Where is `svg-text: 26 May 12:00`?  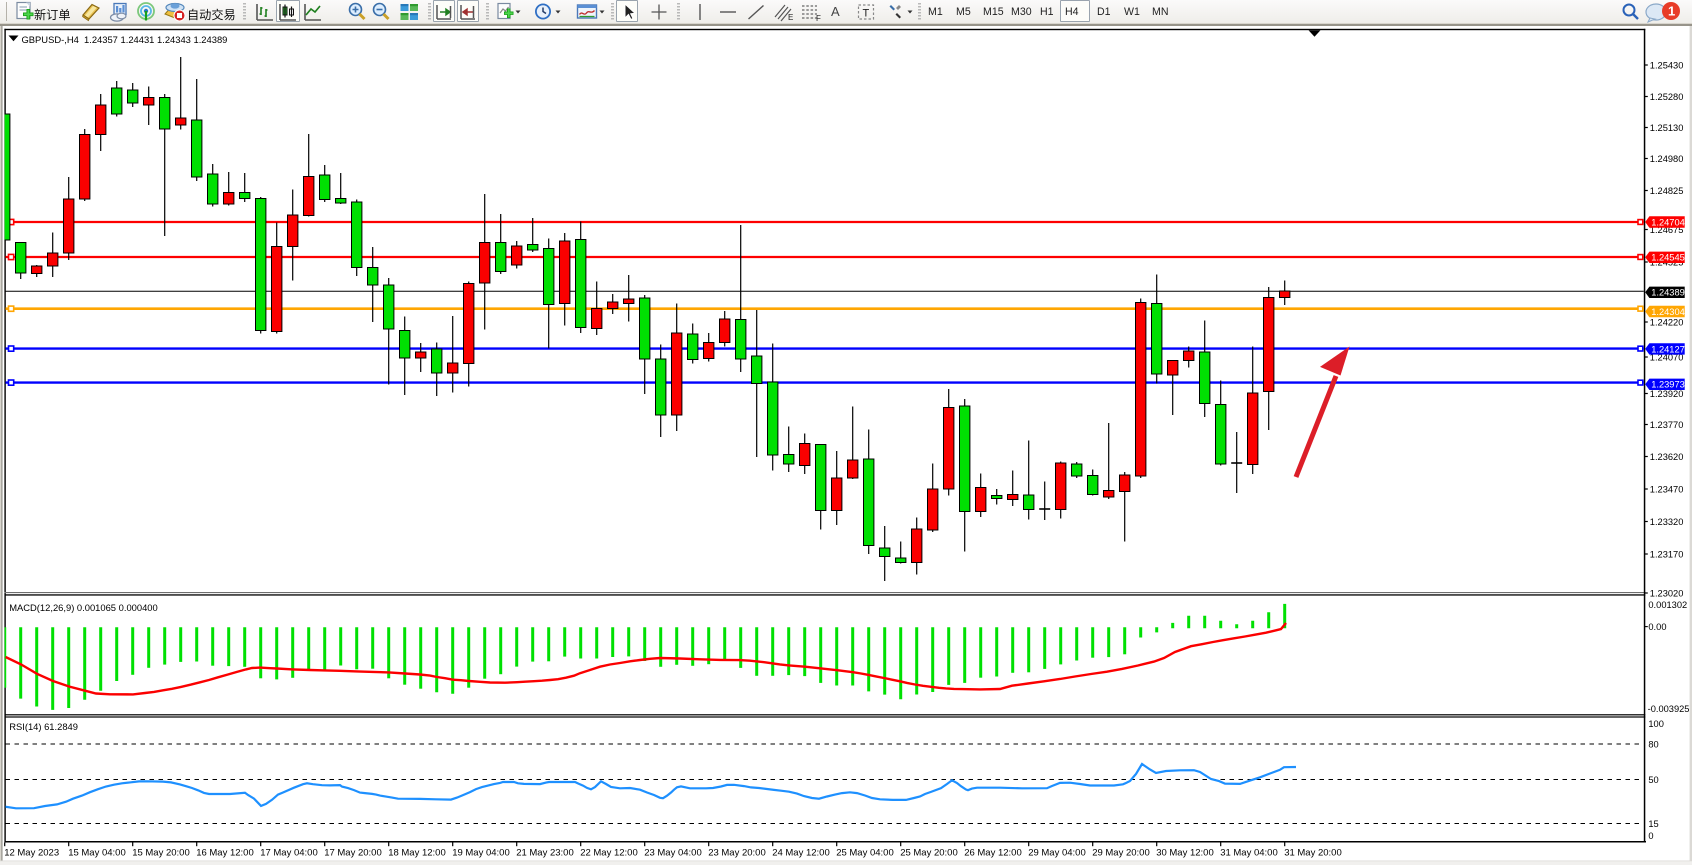
svg-text: 26 May 12:00 is located at coordinates (993, 852).